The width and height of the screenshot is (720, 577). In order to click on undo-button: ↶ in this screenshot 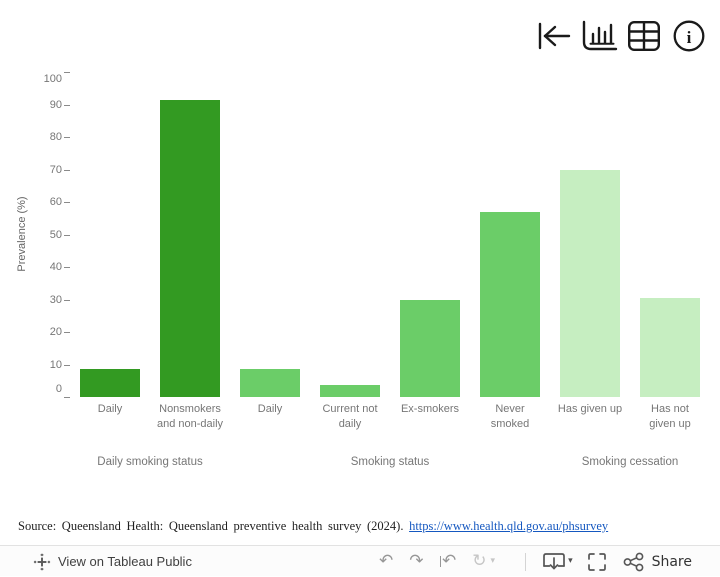, I will do `click(386, 561)`.